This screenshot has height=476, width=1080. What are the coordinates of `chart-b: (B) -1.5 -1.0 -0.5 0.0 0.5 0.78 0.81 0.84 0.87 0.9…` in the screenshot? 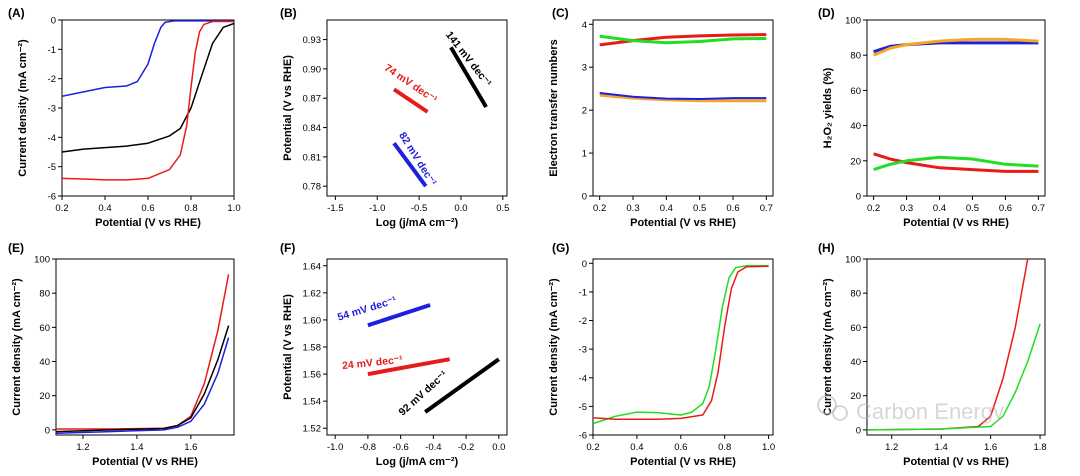 It's located at (394, 117).